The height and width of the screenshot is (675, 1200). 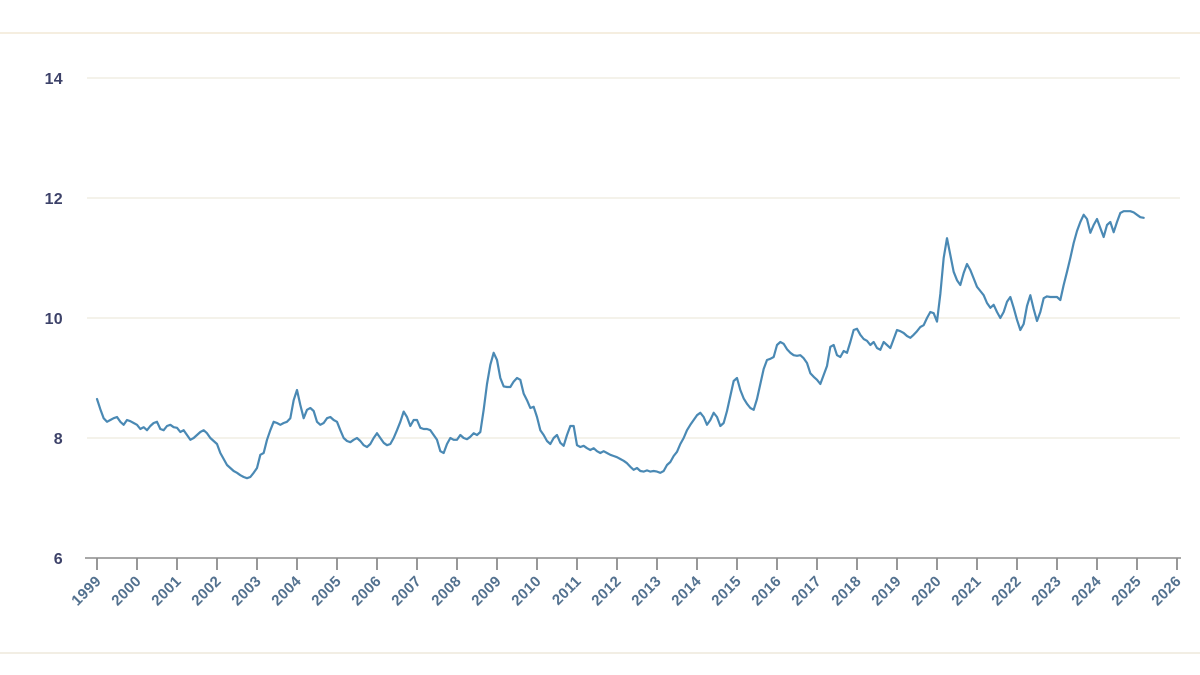 I want to click on x-tick-label: 1999, so click(x=86, y=591).